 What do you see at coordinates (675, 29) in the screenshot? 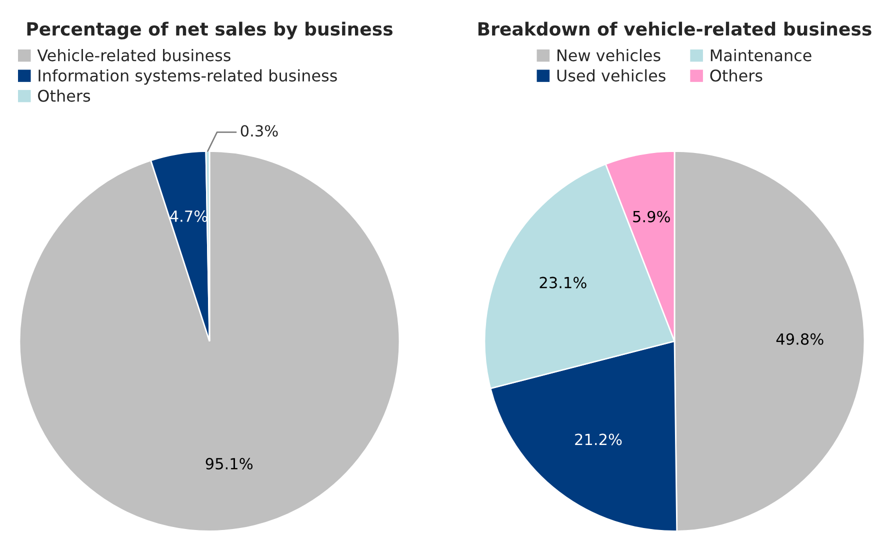
I see `chart-title: Breakdown of vehicle-related business` at bounding box center [675, 29].